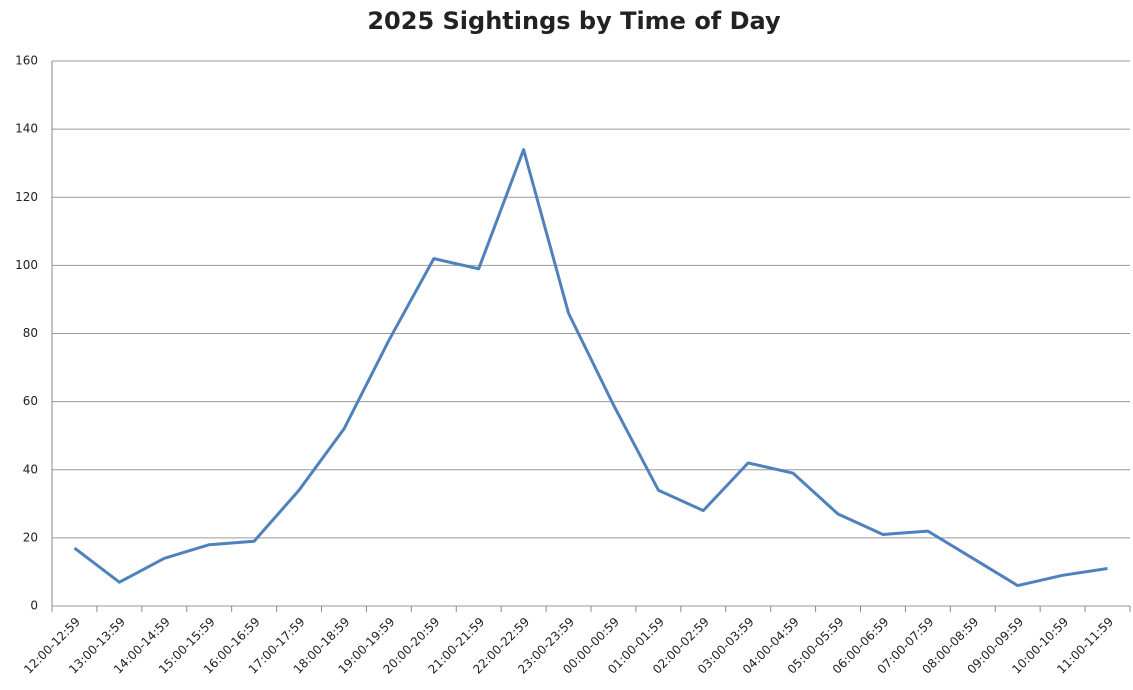  I want to click on y-tick-label: 40, so click(30, 469).